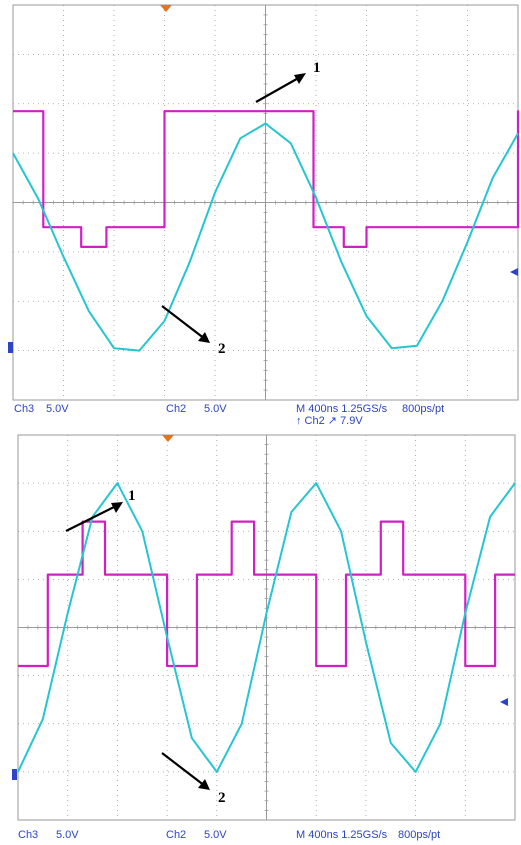 This screenshot has height=845, width=521. What do you see at coordinates (329, 421) in the screenshot?
I see `trigger-readout: ↑ Ch2 ↗ 7.9V` at bounding box center [329, 421].